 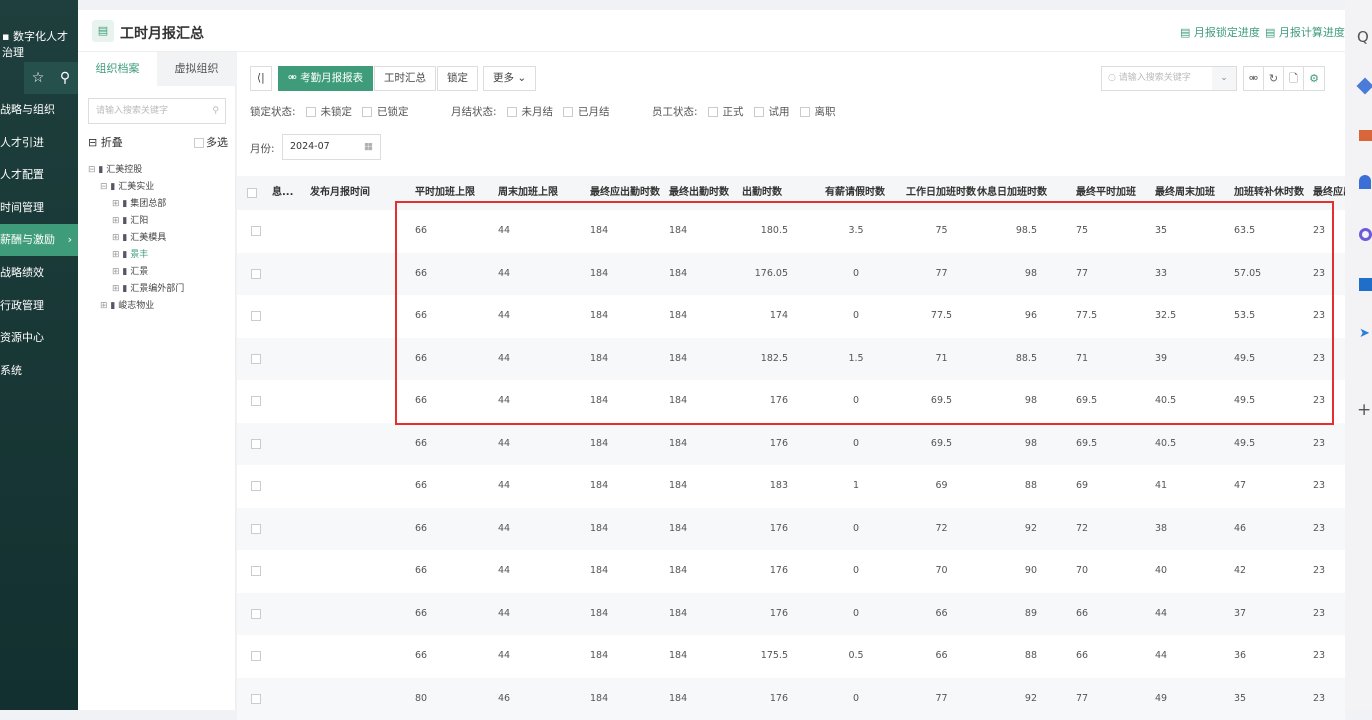 What do you see at coordinates (1169, 78) in the screenshot?
I see `table-search-input: ○ 请输入搜索关键字⌄` at bounding box center [1169, 78].